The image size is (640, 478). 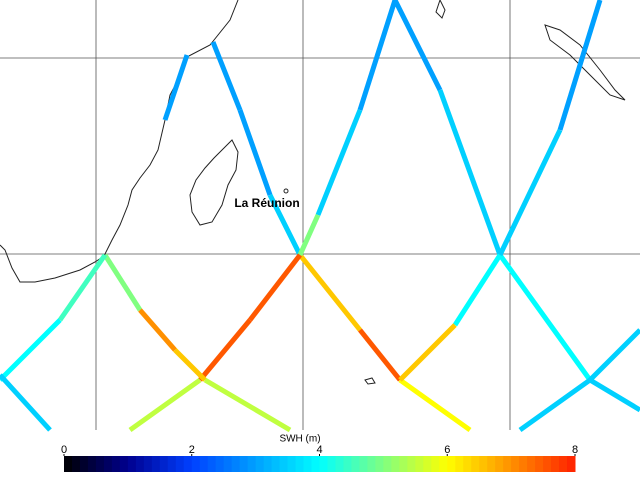 I want to click on colorbar-tick-label: 2, so click(x=192, y=450).